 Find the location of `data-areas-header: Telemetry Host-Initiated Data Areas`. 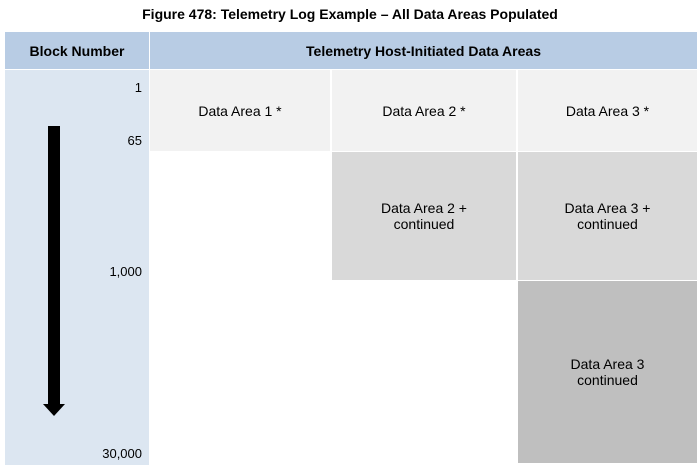

data-areas-header: Telemetry Host-Initiated Data Areas is located at coordinates (423, 50).